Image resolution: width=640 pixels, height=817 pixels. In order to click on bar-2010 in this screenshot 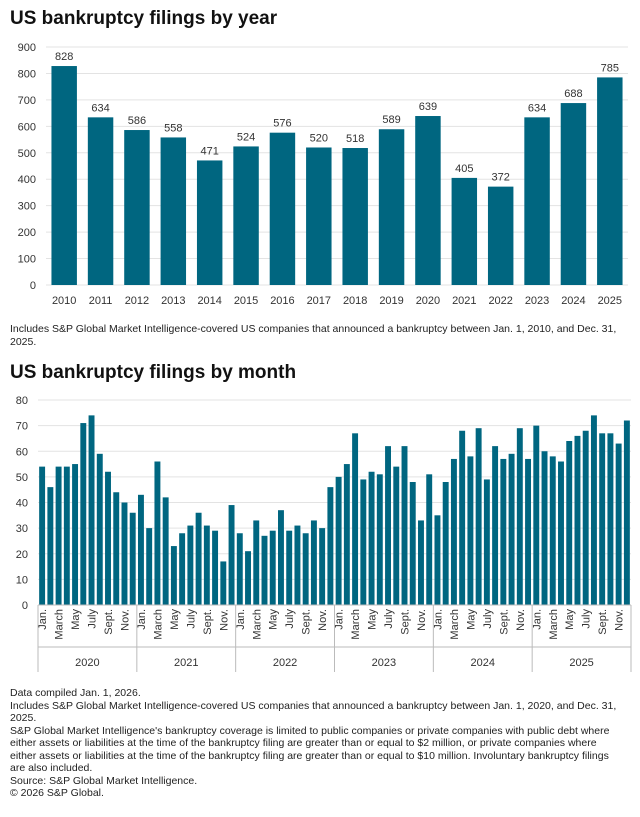, I will do `click(64, 175)`.